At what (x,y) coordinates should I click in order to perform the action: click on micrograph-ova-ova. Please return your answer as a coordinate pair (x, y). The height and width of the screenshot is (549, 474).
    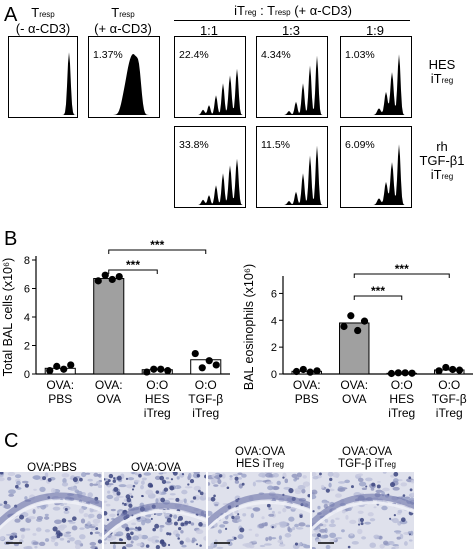
    Looking at the image, I should click on (155, 510).